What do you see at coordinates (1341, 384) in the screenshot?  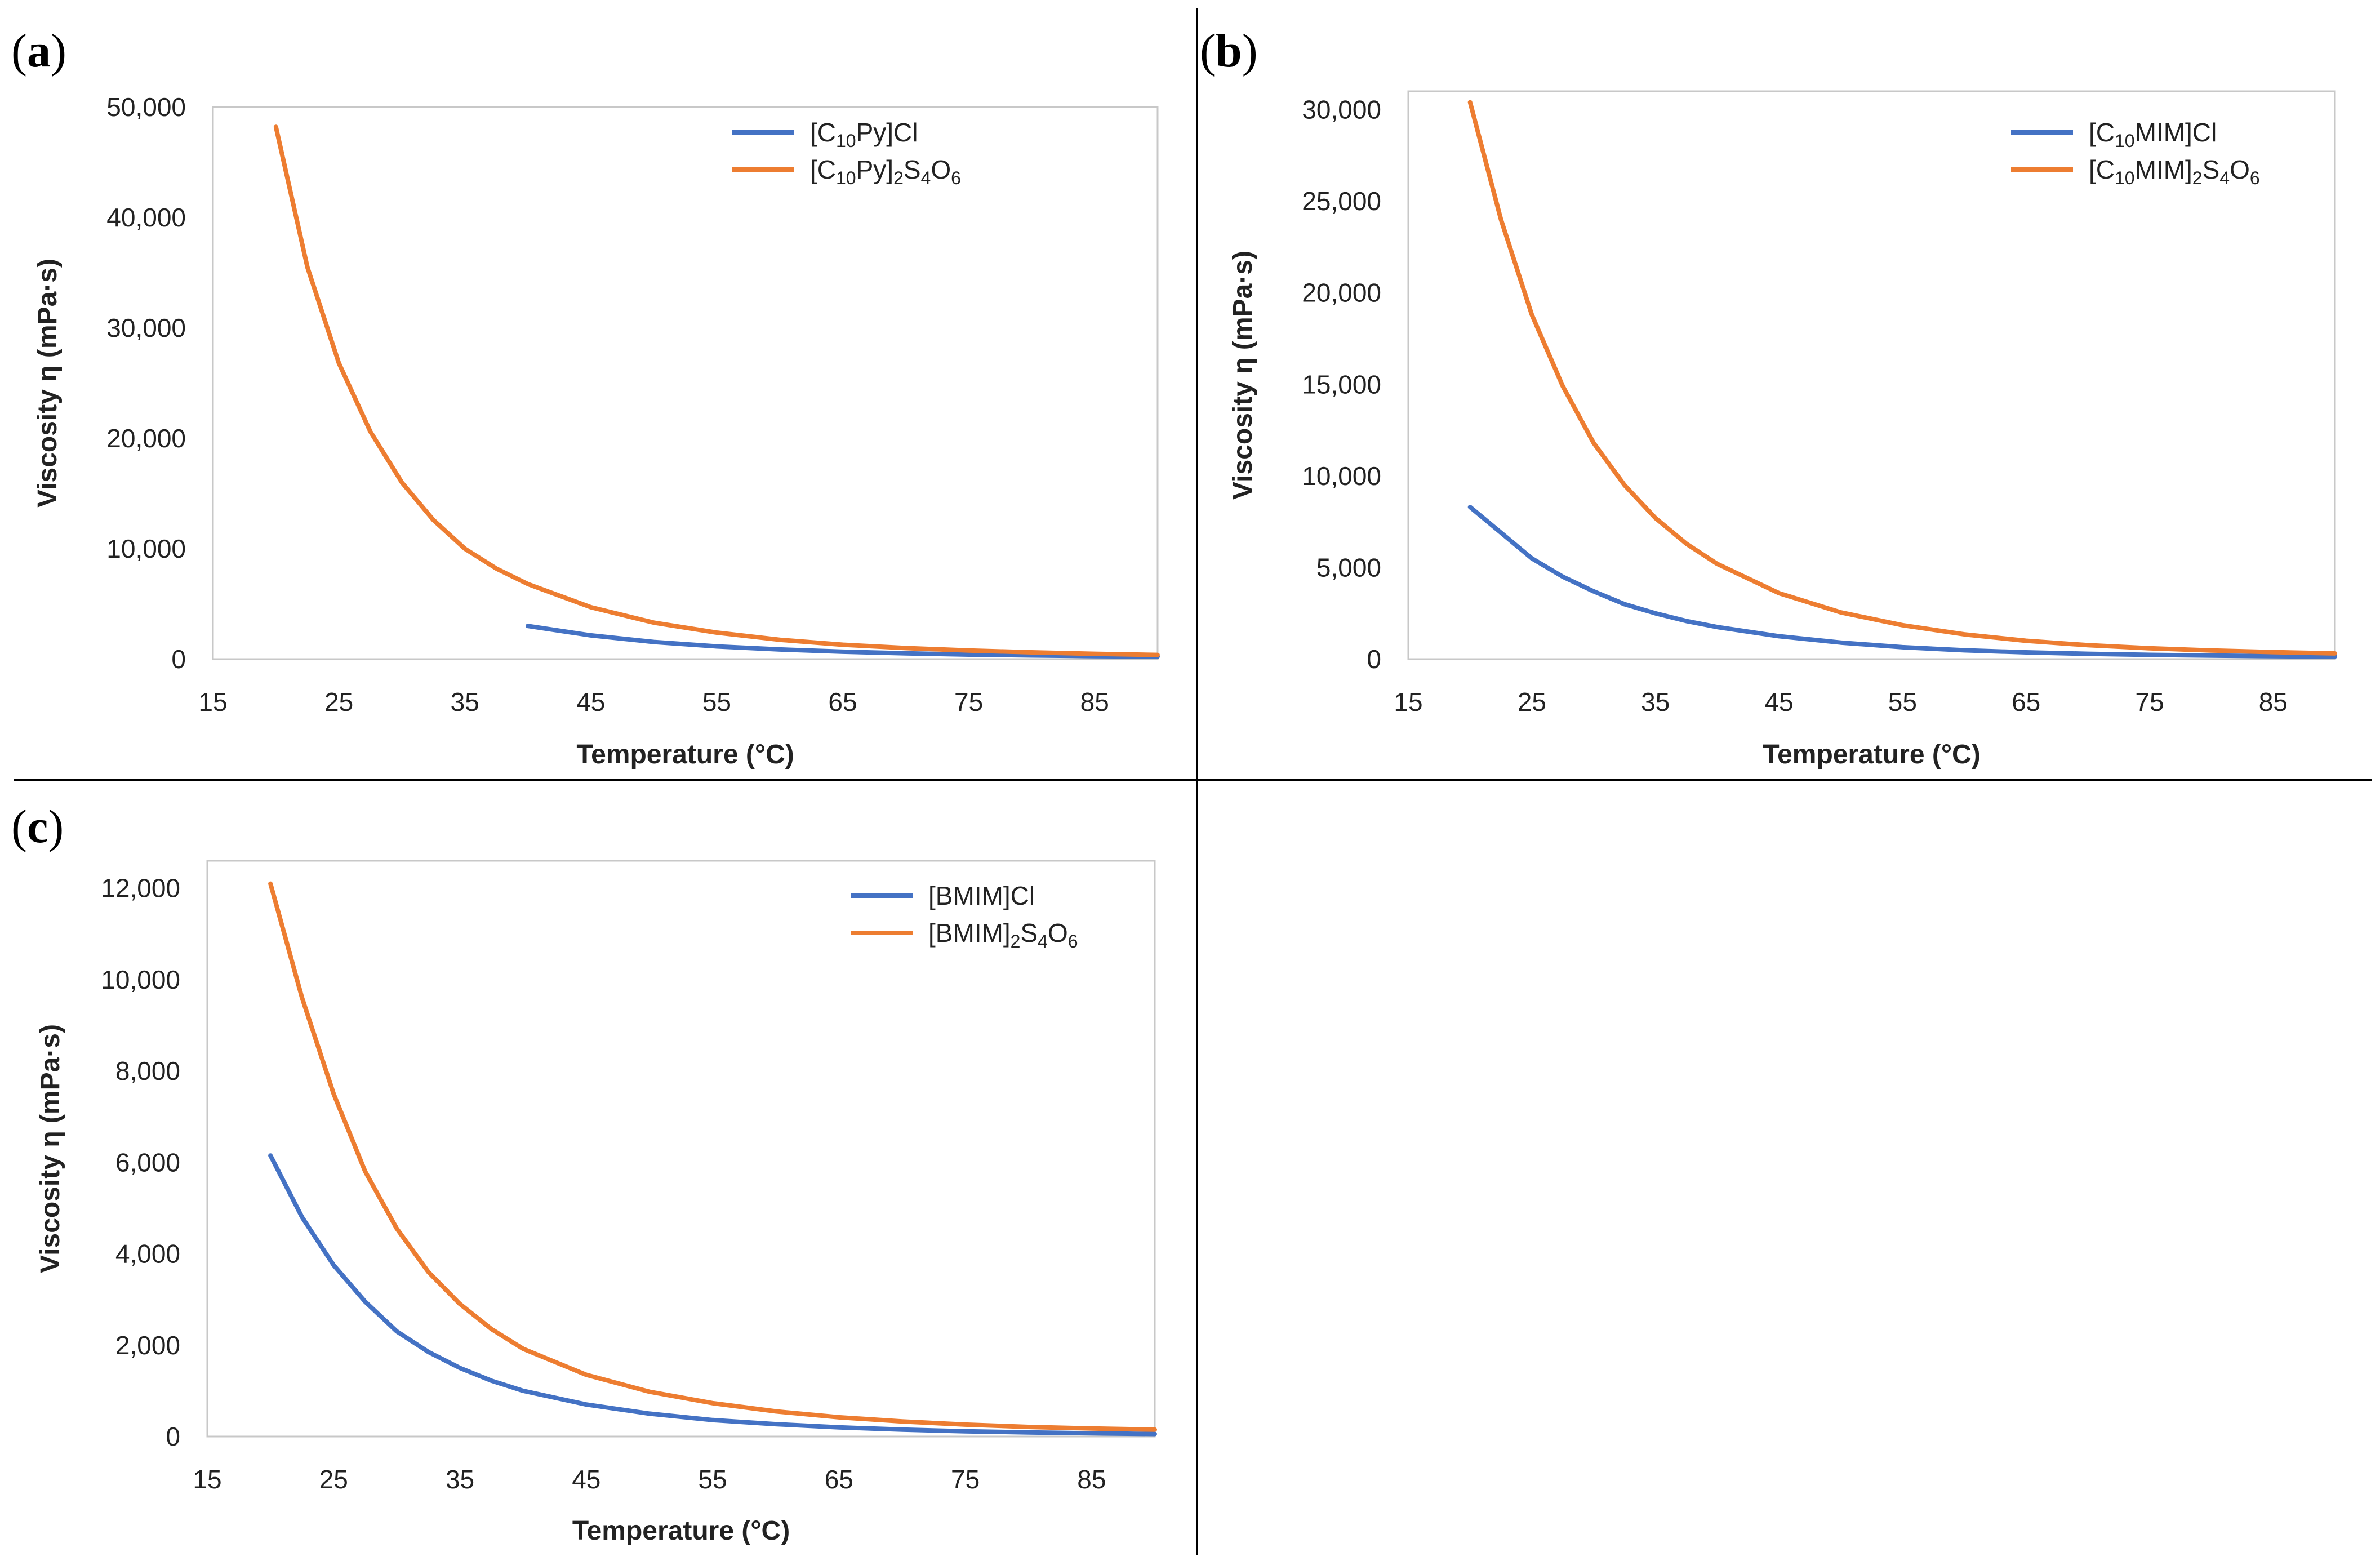 I see `y-tick-label: 15,000` at bounding box center [1341, 384].